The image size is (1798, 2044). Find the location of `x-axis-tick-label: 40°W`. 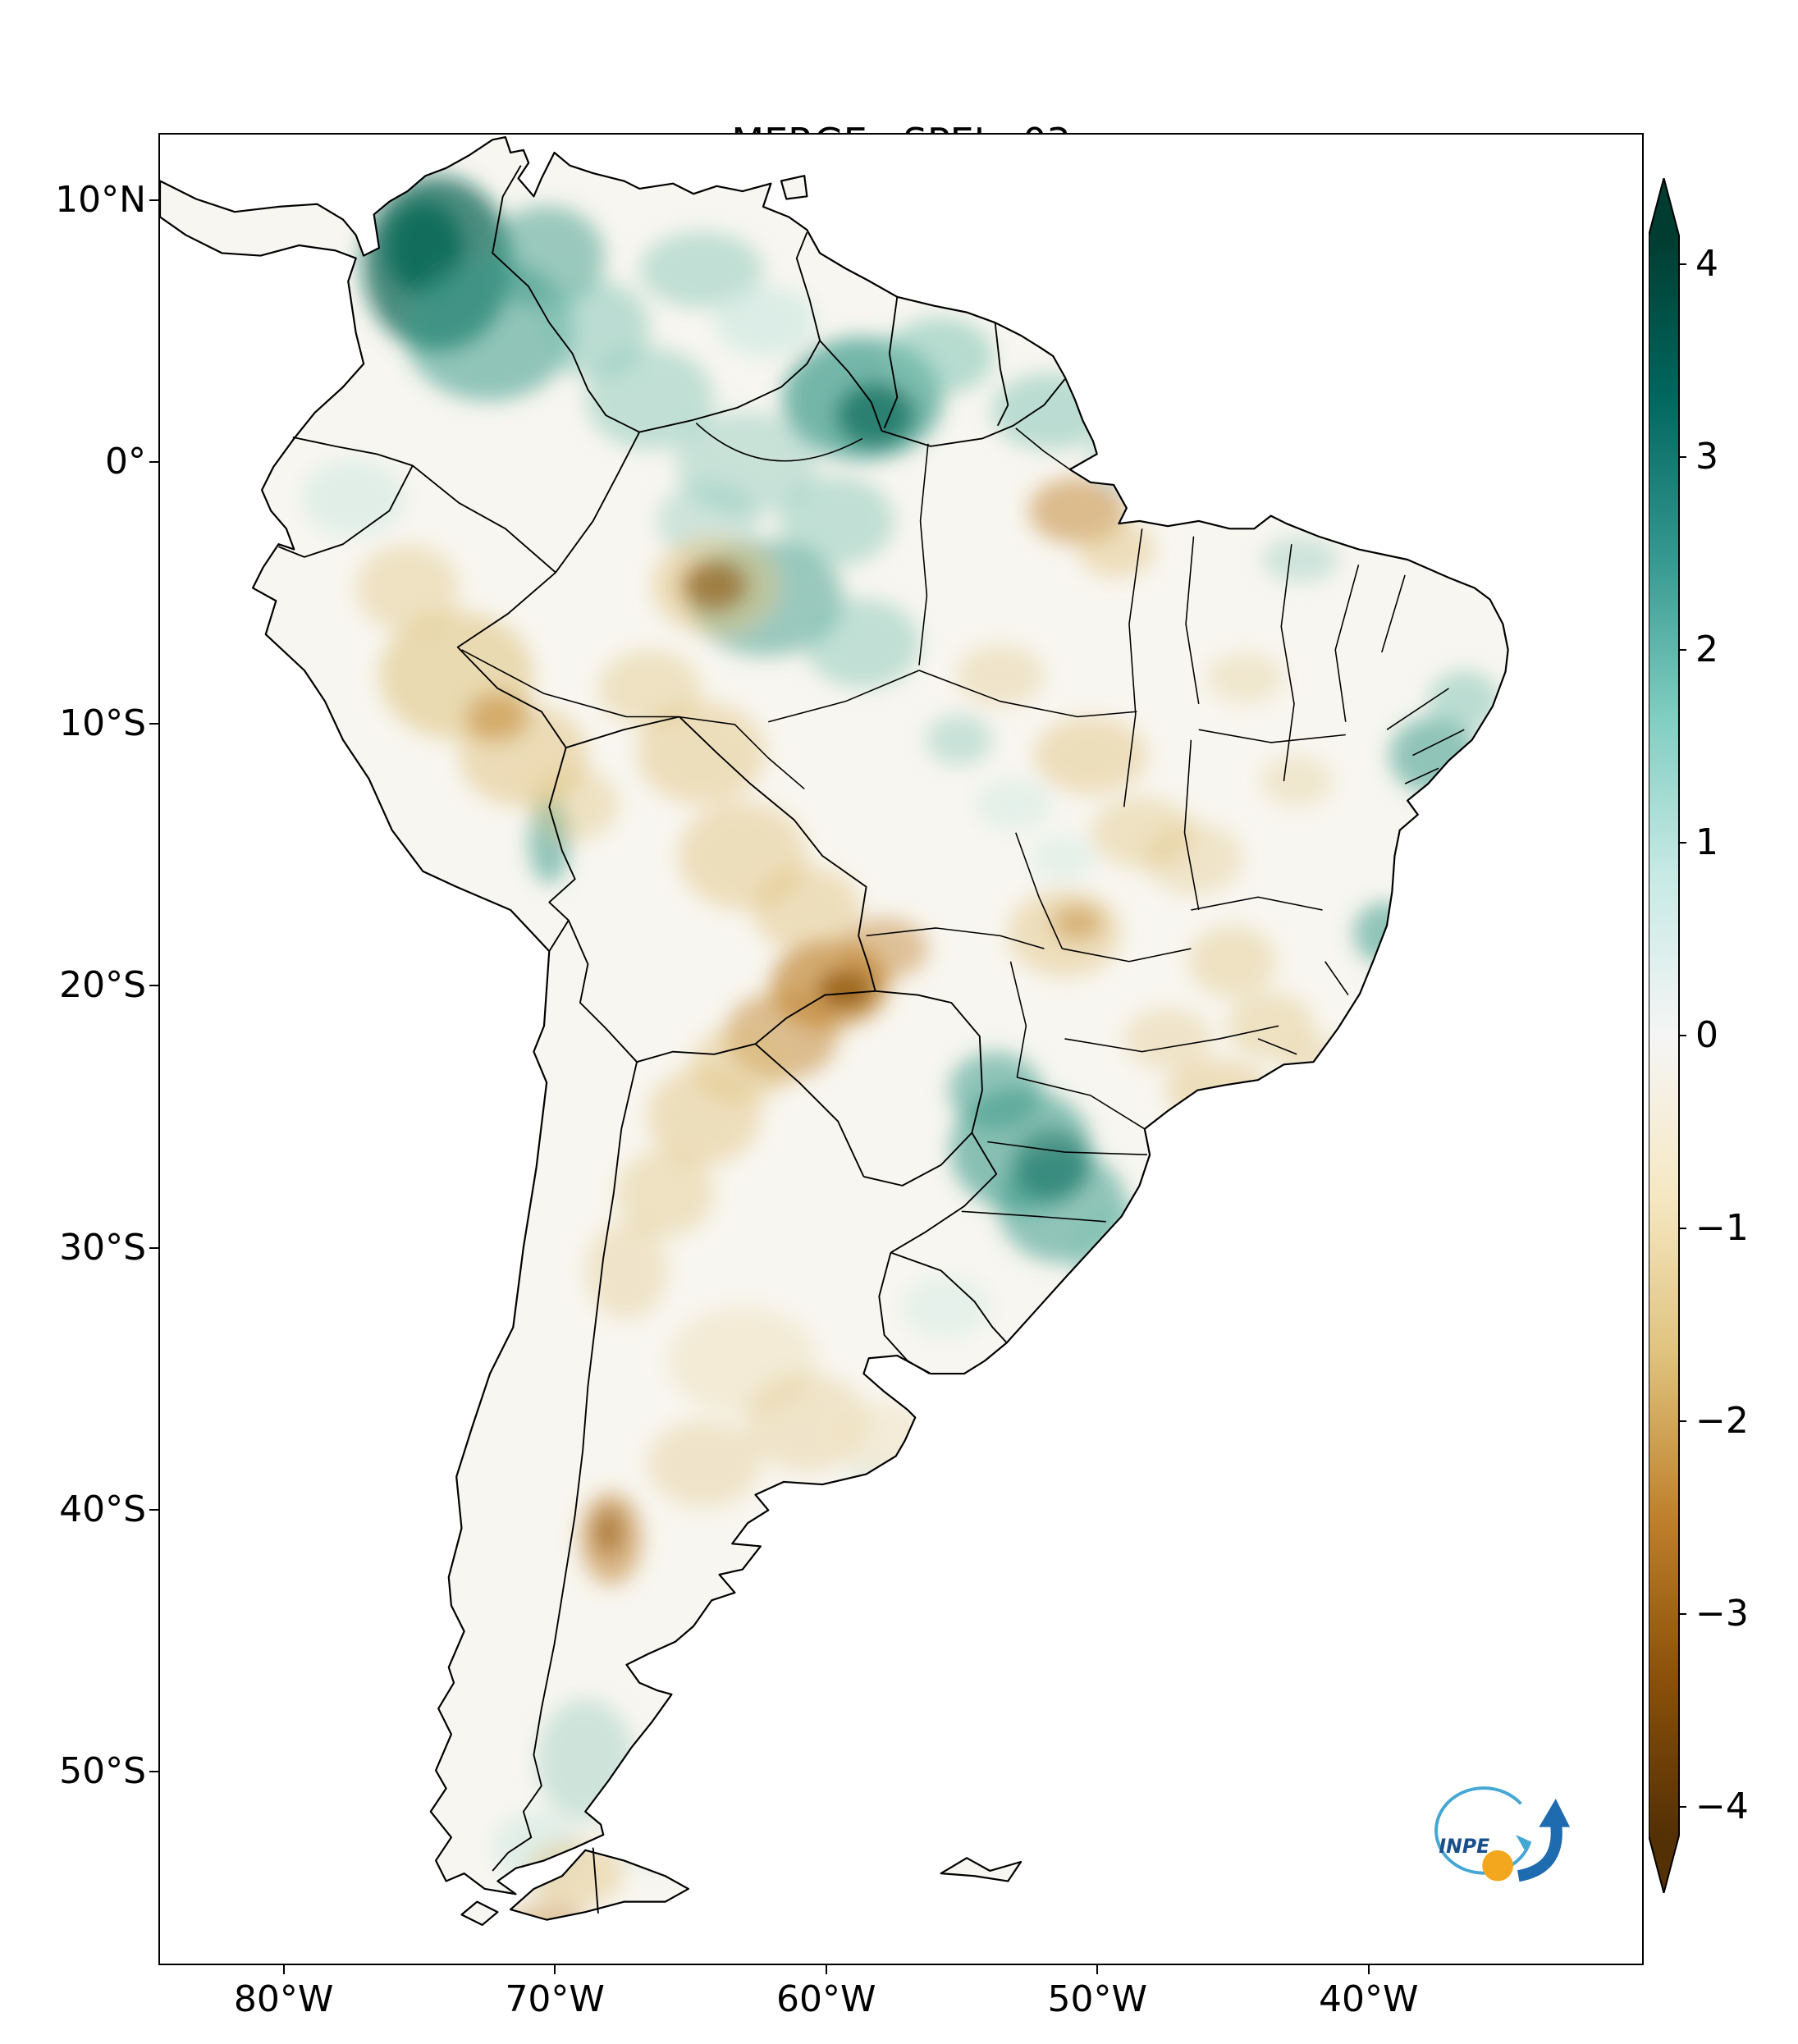

x-axis-tick-label: 40°W is located at coordinates (1369, 1999).